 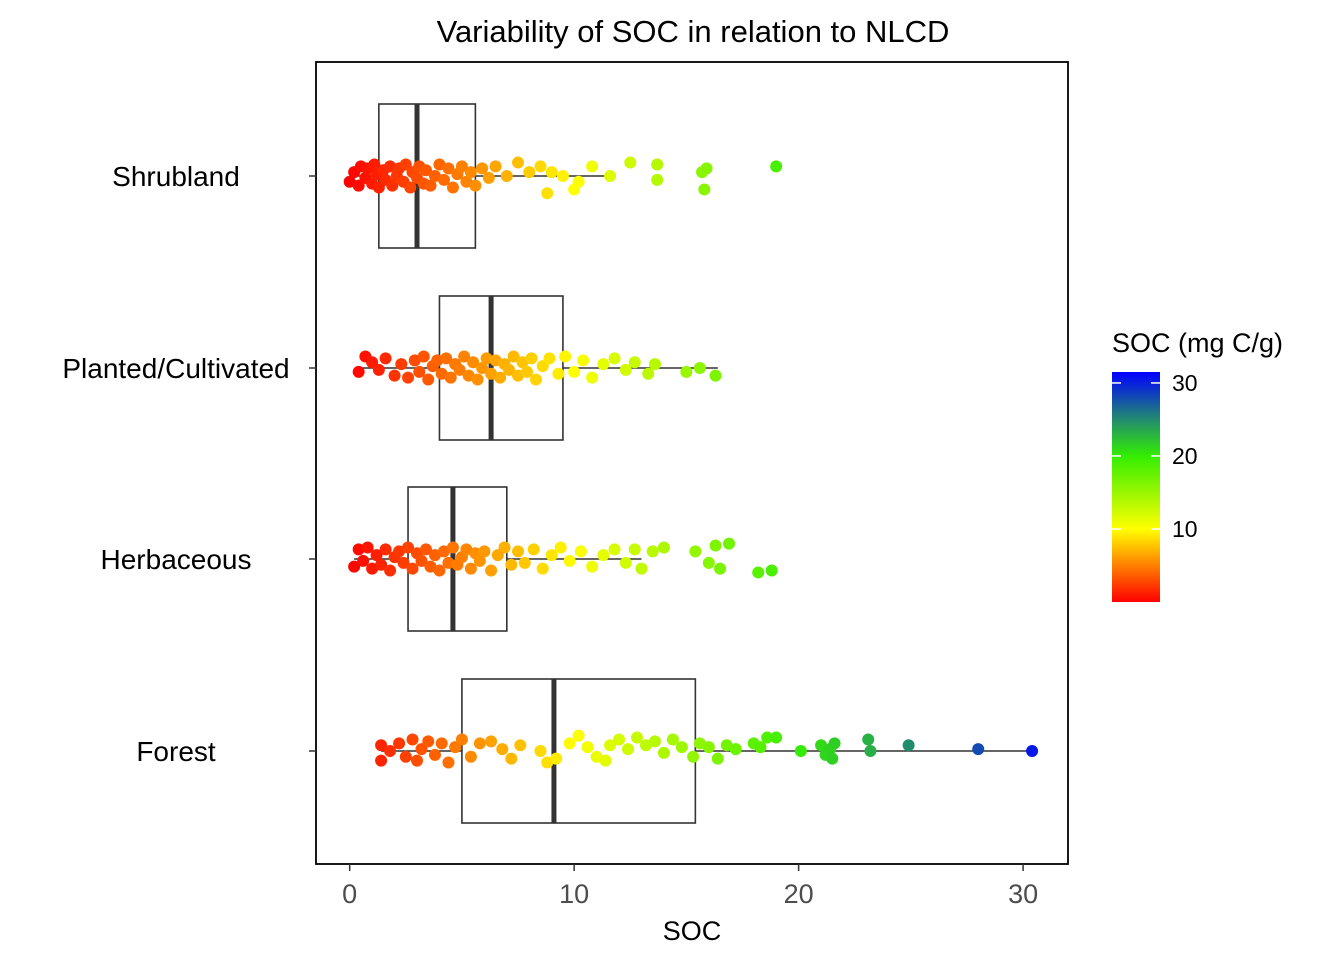 What do you see at coordinates (563, 558) in the screenshot?
I see `points-herbaceous` at bounding box center [563, 558].